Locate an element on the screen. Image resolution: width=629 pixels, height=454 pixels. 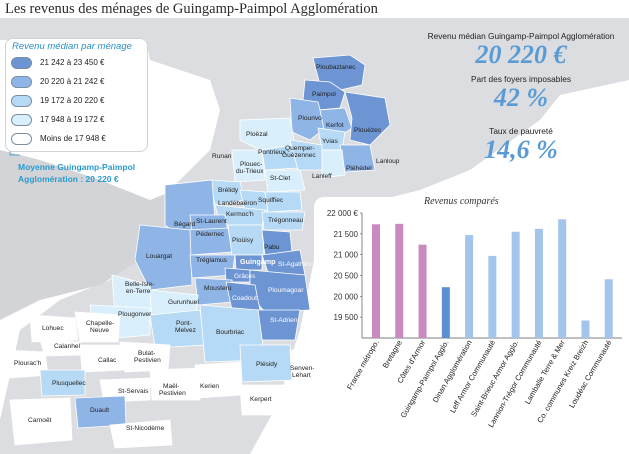
label-senven-1: Senven- is located at coordinates (302, 368).